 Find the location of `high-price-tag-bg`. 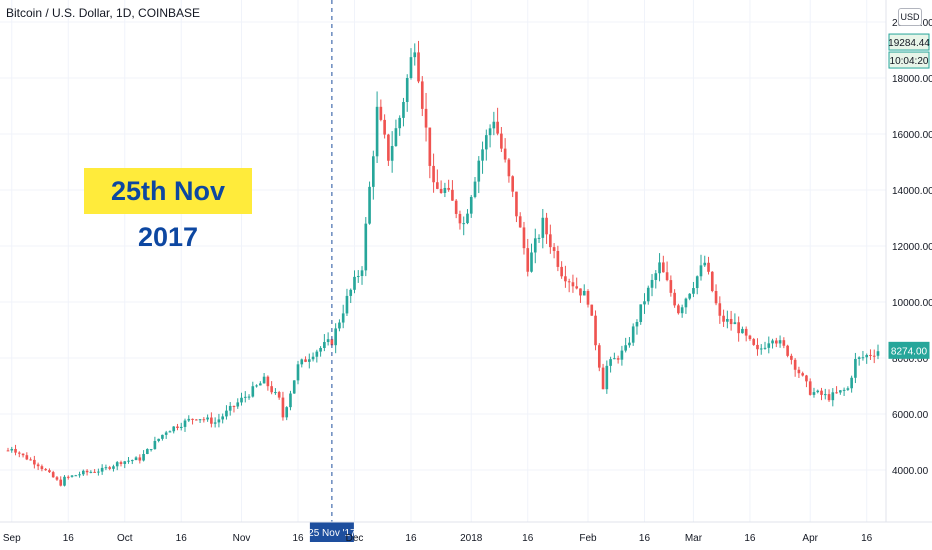

high-price-tag-bg is located at coordinates (909, 42).